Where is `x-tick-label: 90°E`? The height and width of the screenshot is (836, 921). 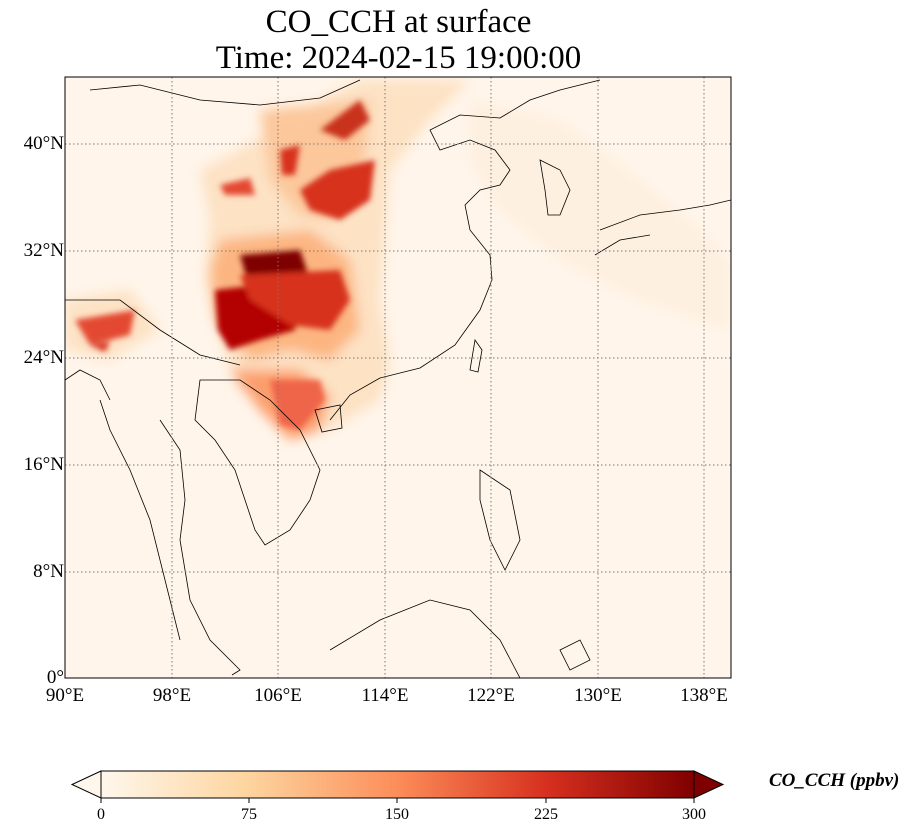
x-tick-label: 90°E is located at coordinates (65, 695).